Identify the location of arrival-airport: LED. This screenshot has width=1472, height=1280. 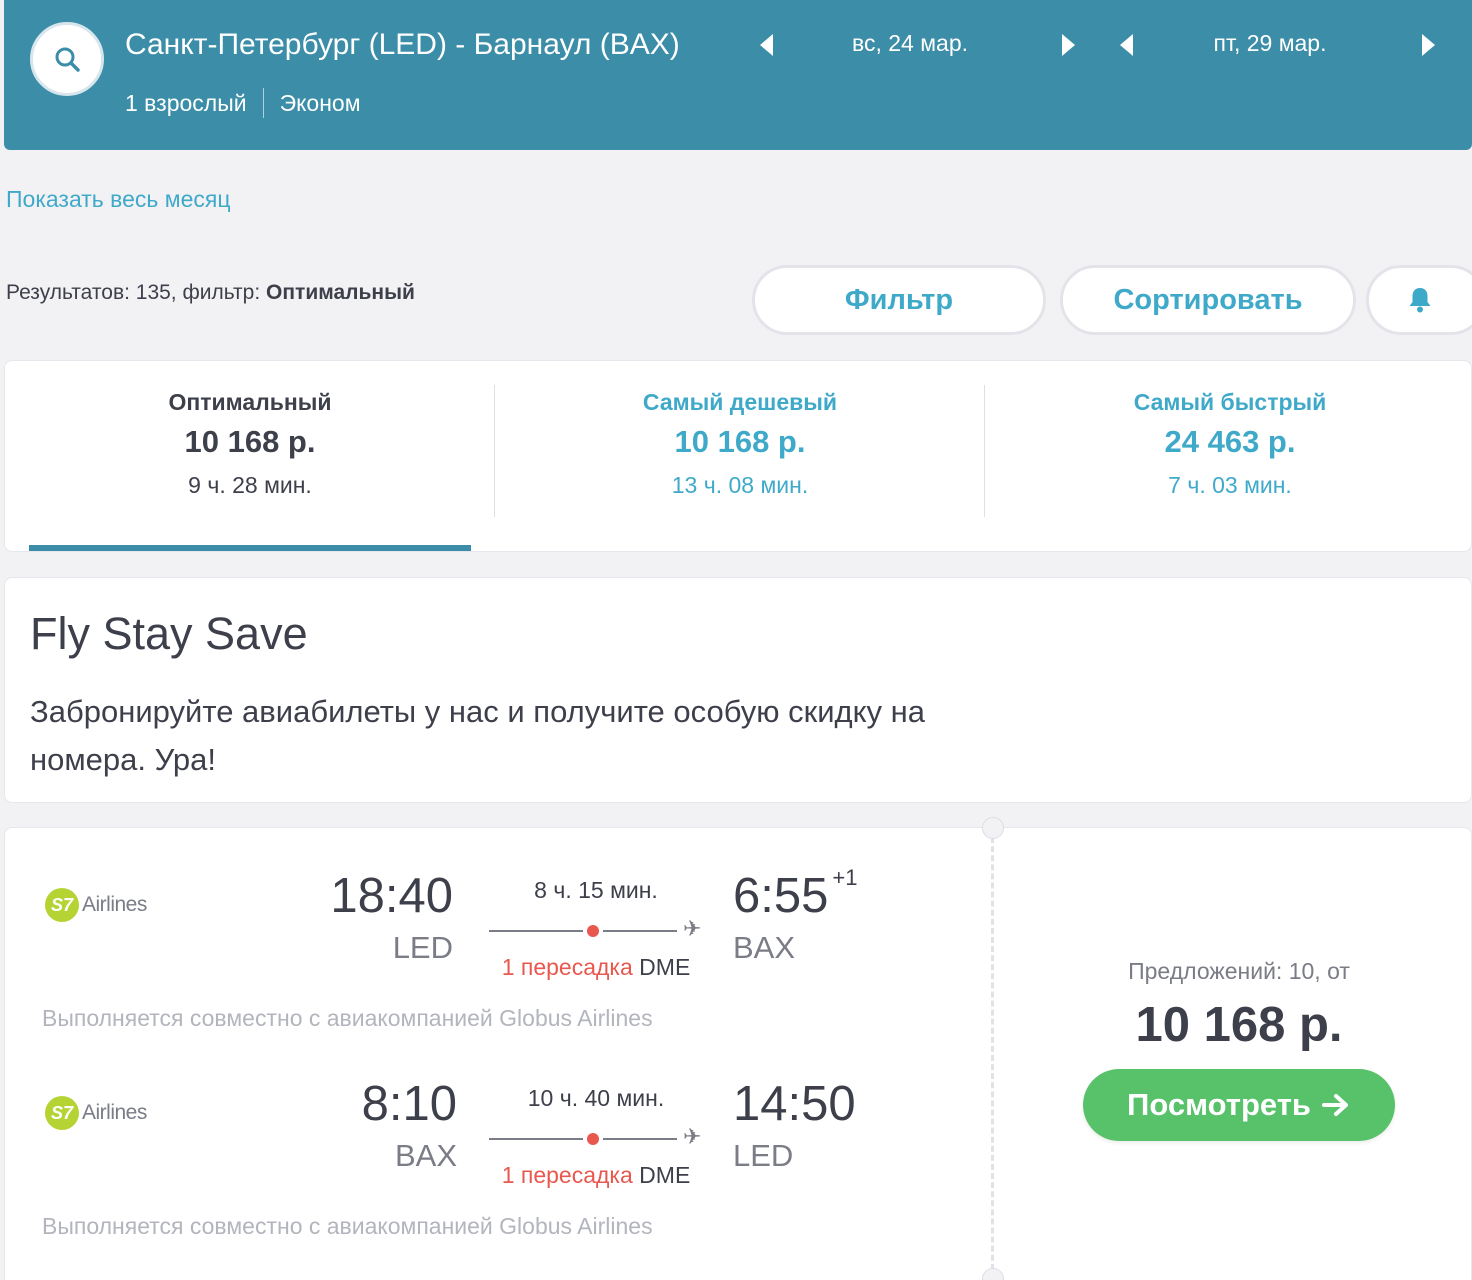
(763, 1155).